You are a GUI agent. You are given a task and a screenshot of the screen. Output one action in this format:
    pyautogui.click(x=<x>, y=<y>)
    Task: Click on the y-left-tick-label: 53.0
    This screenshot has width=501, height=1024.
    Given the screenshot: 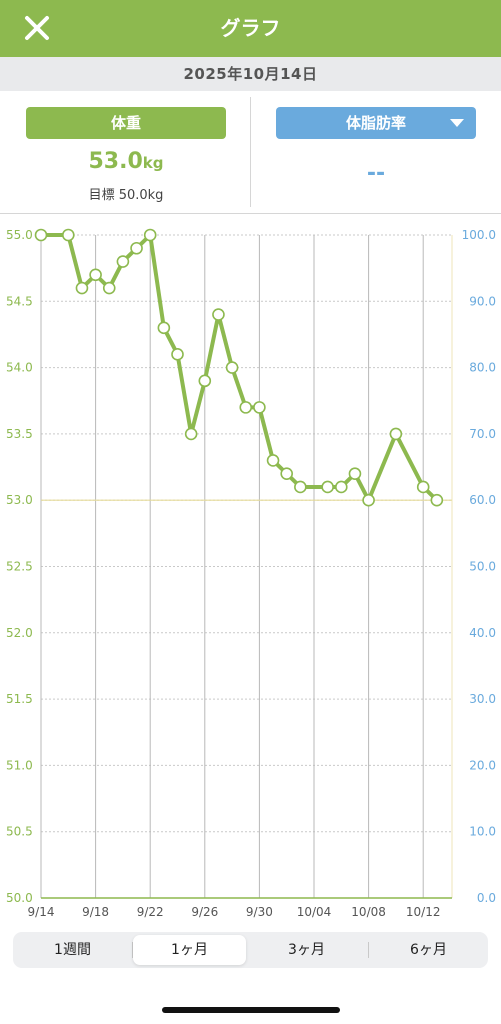 What is the action you would take?
    pyautogui.click(x=19, y=500)
    